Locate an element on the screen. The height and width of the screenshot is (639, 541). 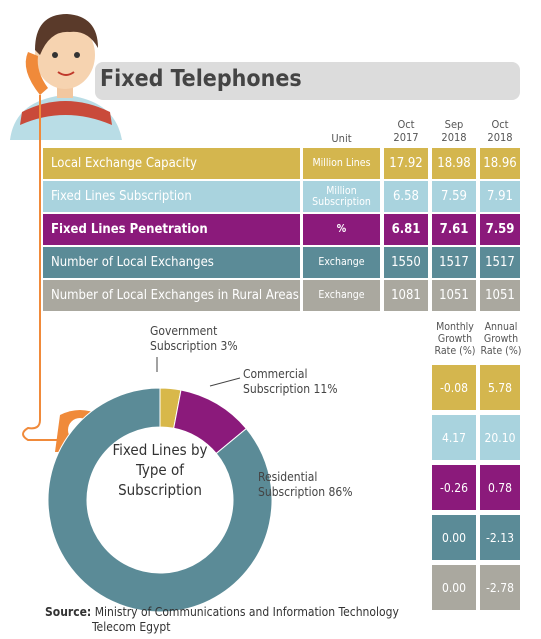
slice-category: Government Subscription is located at coordinates (184, 338).